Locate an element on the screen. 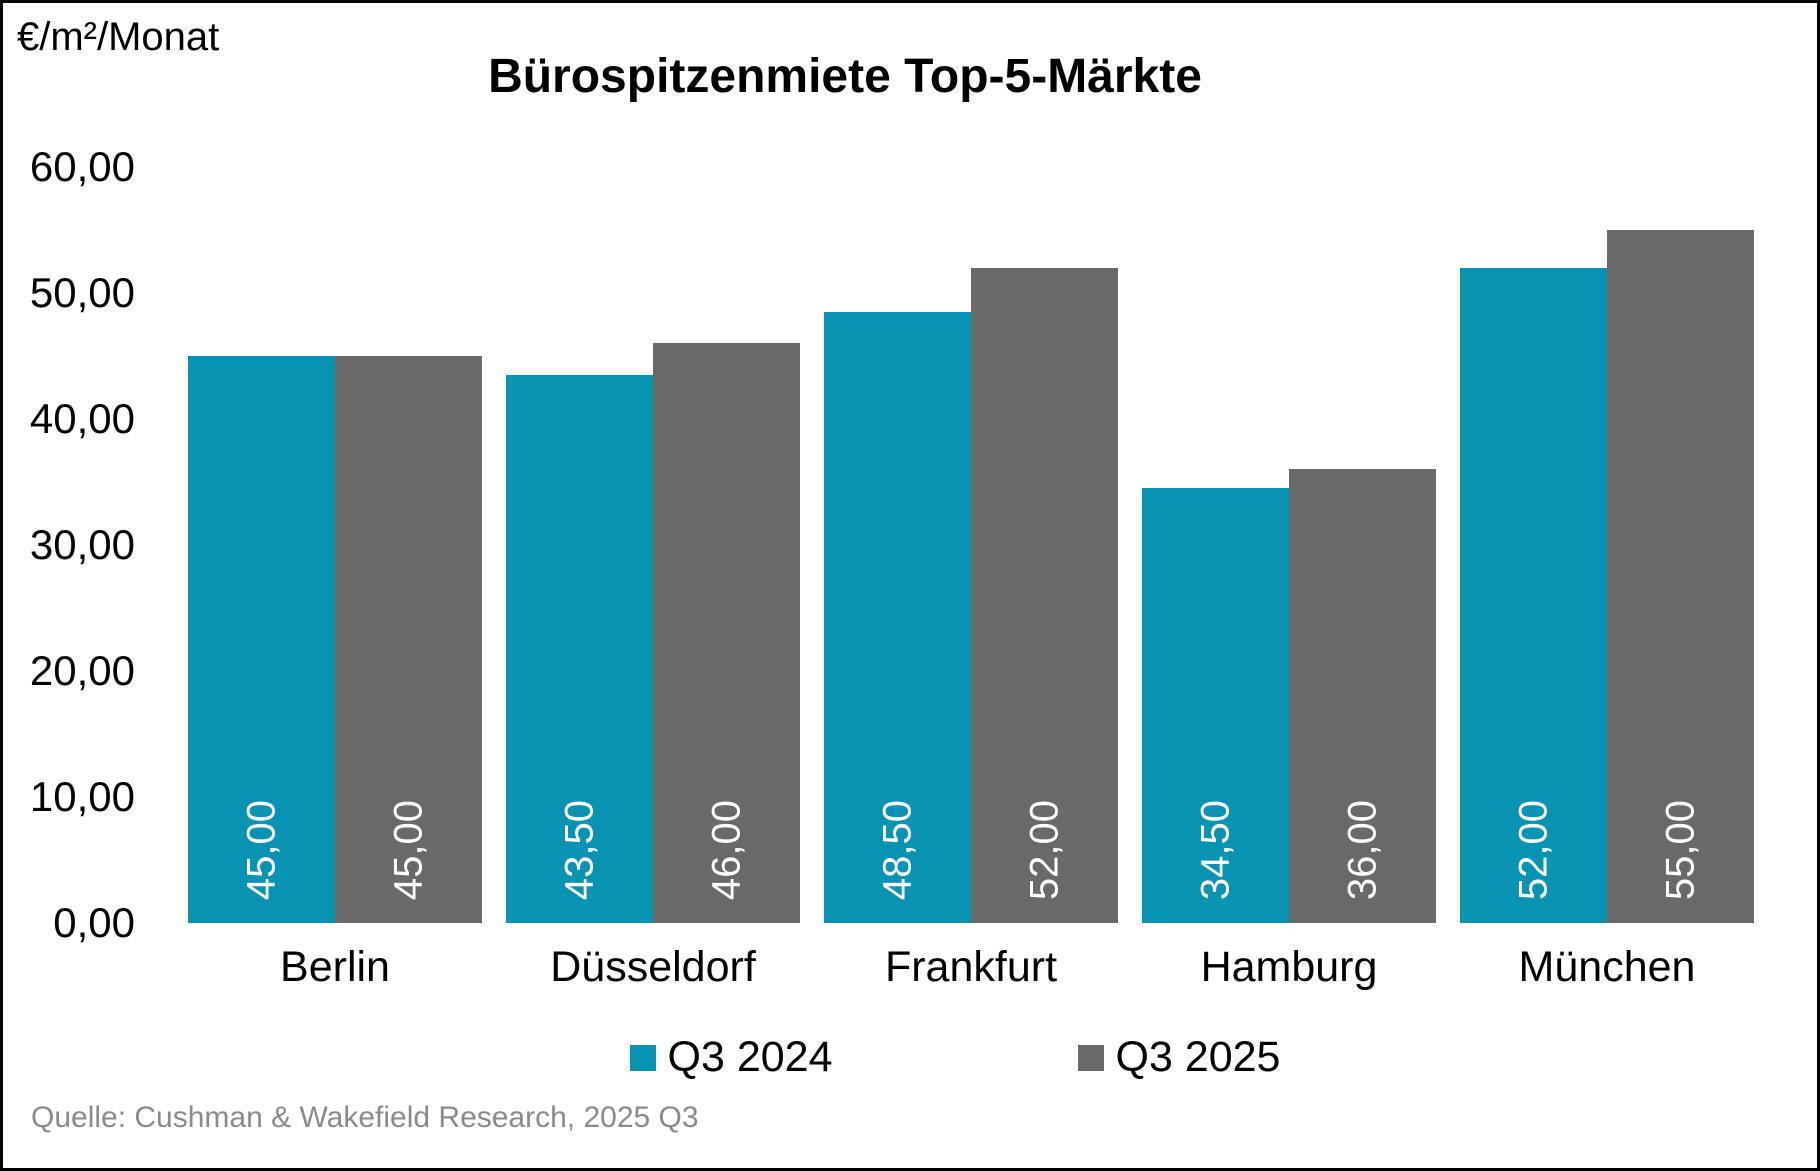  bar-value-label: 36,00 is located at coordinates (1362, 849).